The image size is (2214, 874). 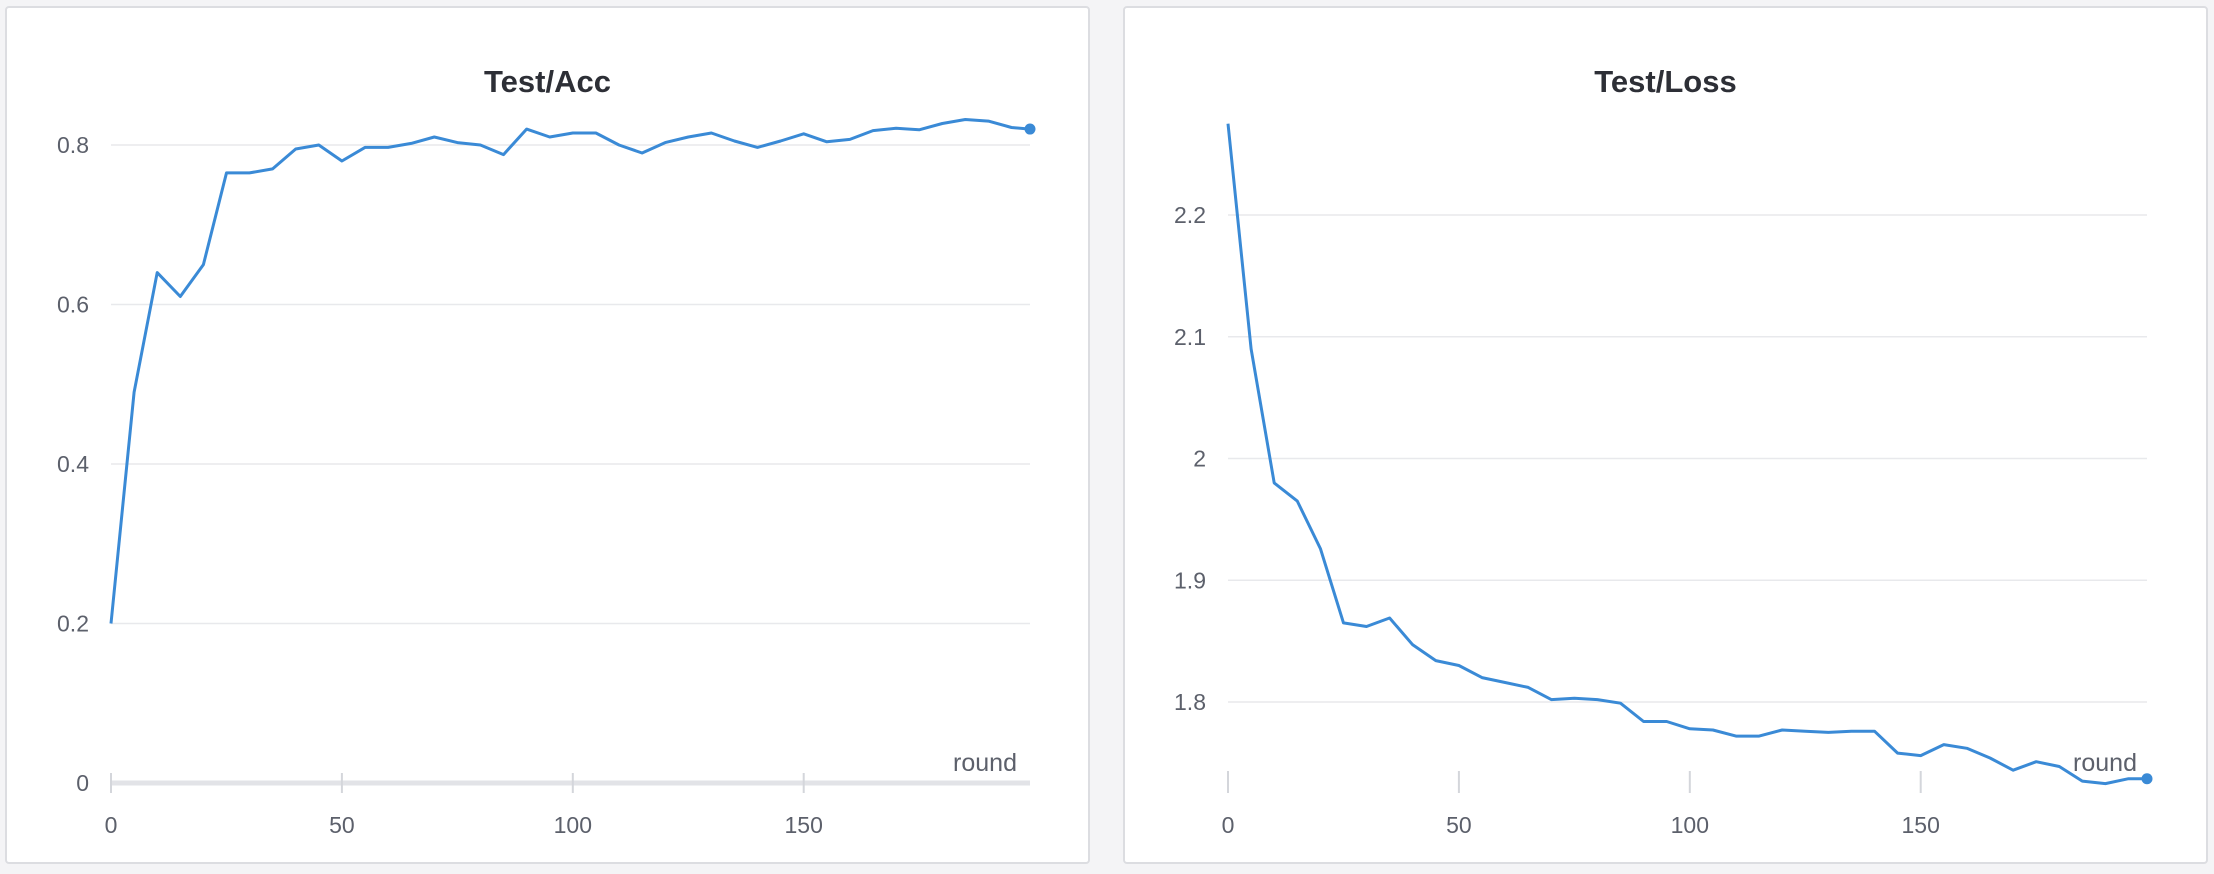 I want to click on y-tick-label: 2.1, so click(x=1190, y=337).